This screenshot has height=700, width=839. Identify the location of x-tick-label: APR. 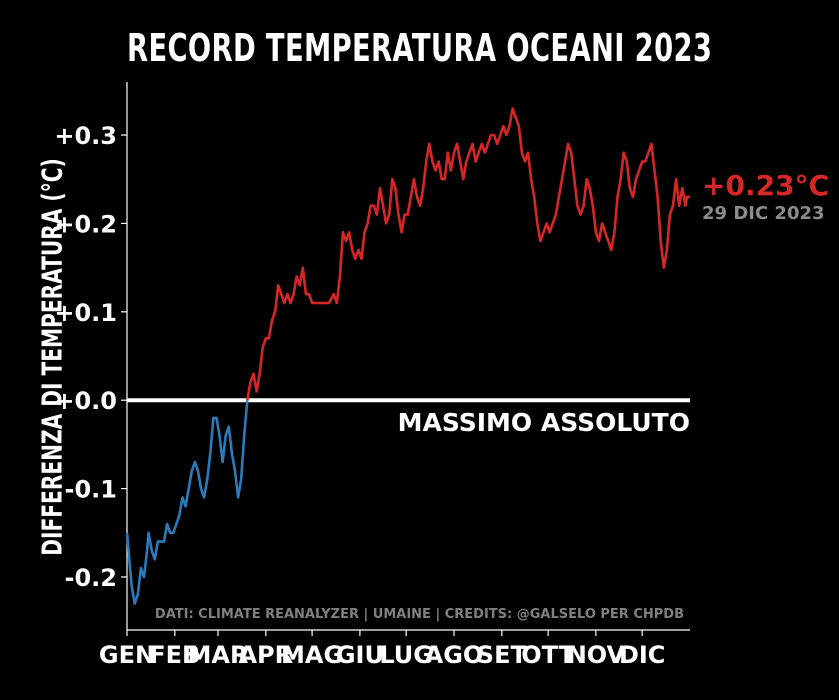
(265, 655).